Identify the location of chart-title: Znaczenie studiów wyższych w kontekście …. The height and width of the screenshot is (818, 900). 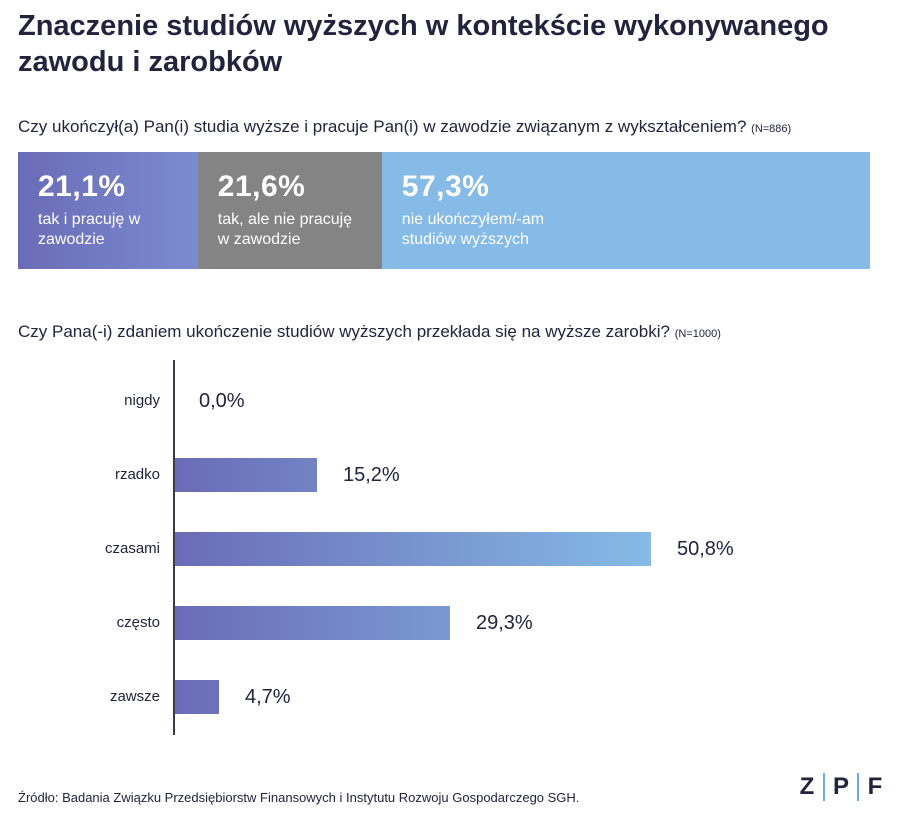
(423, 44).